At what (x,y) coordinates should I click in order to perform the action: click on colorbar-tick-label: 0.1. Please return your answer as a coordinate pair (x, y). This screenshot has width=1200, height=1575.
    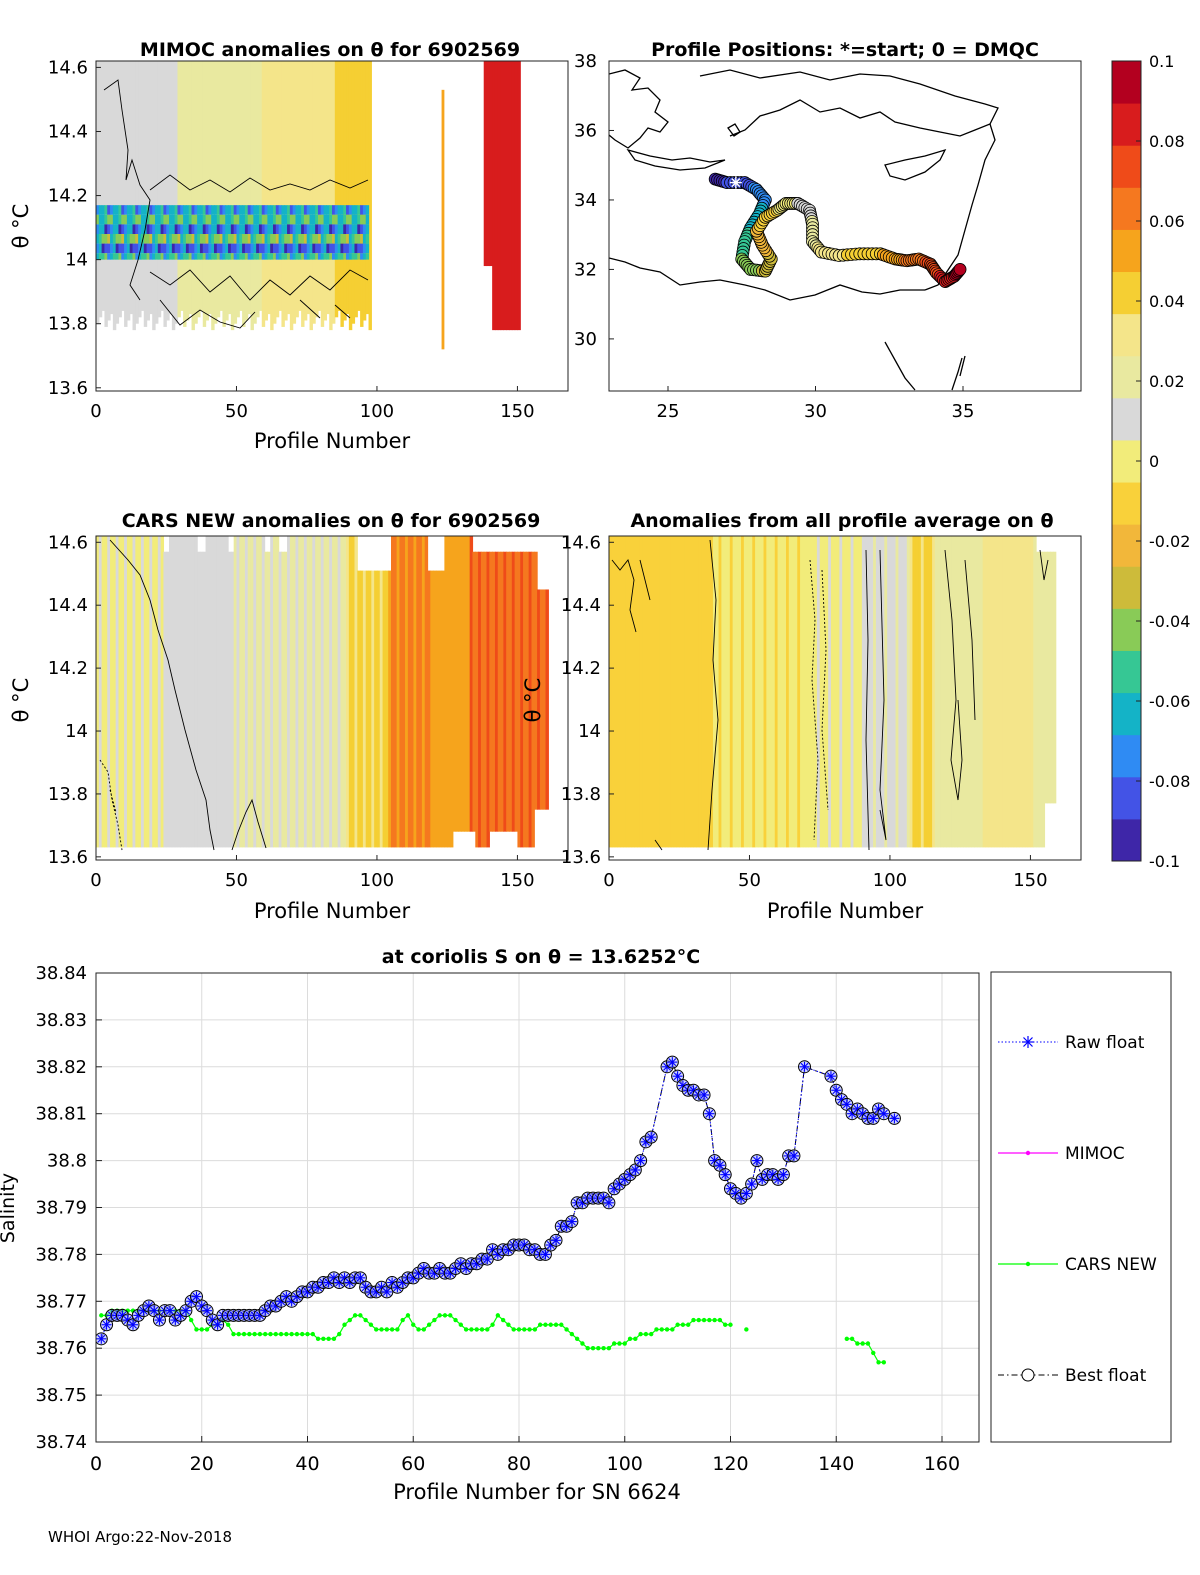
    Looking at the image, I should click on (1161, 61).